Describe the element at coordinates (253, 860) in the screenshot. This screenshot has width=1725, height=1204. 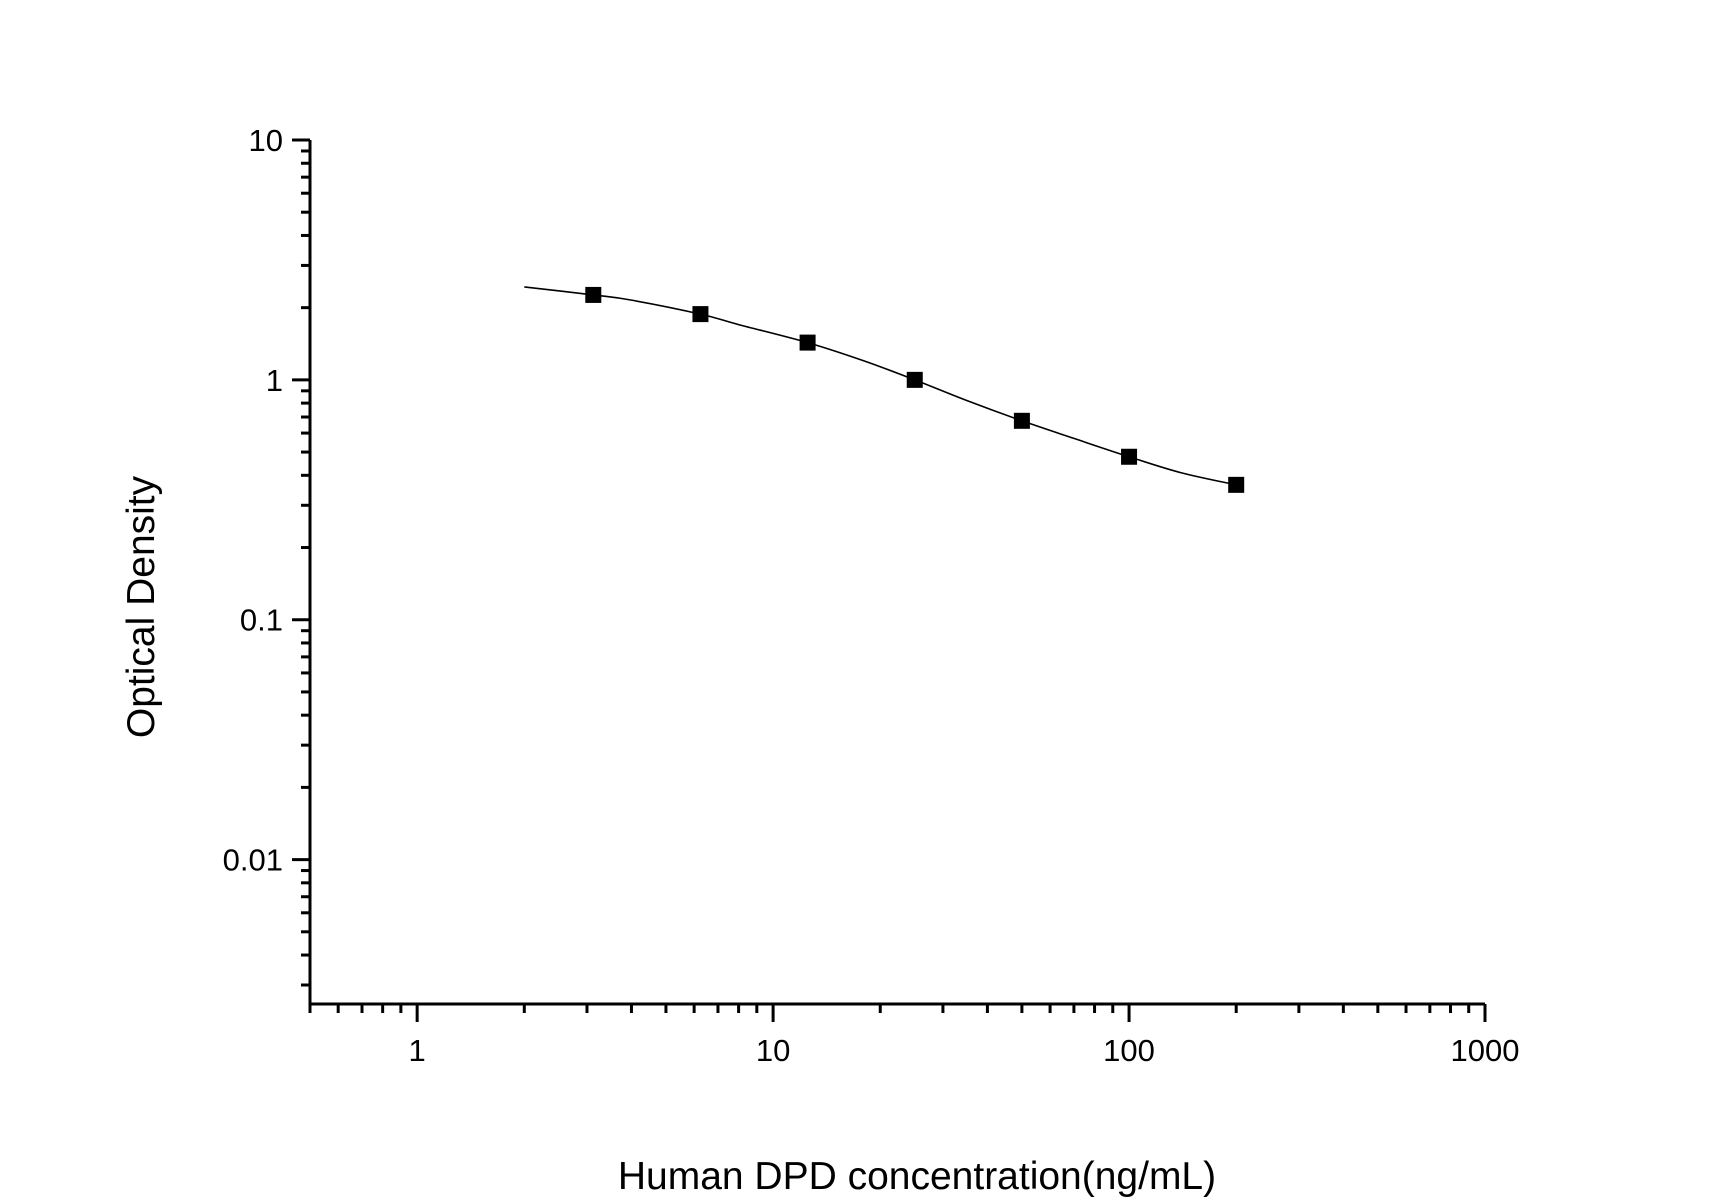
I see `y-tick-label: 0.01` at that location.